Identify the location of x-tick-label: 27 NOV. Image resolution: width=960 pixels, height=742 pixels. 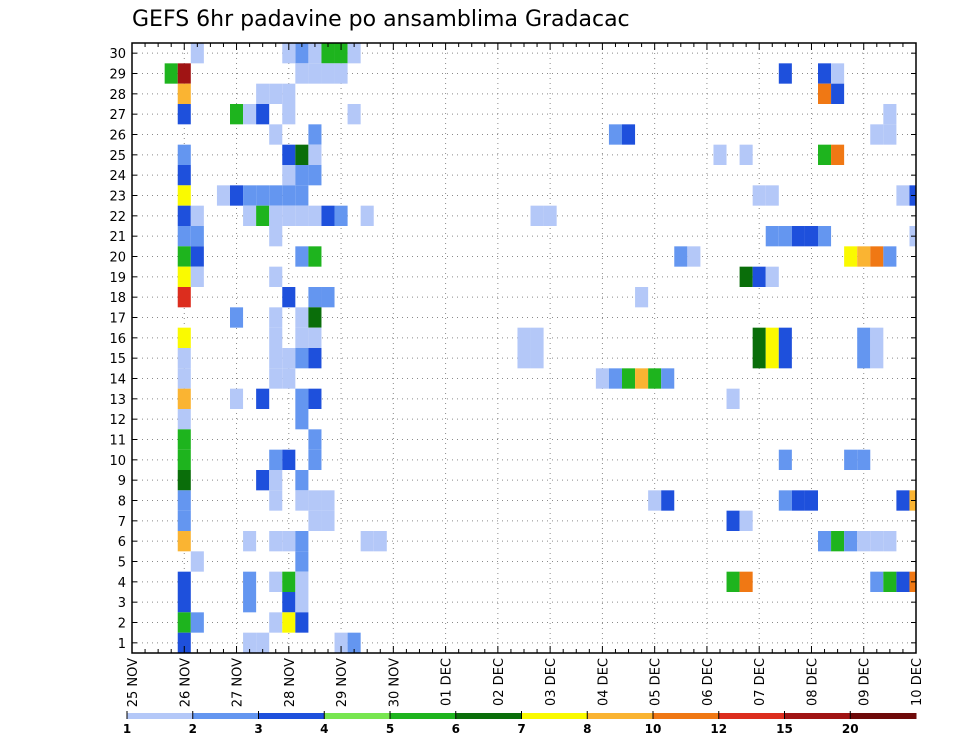
(238, 682).